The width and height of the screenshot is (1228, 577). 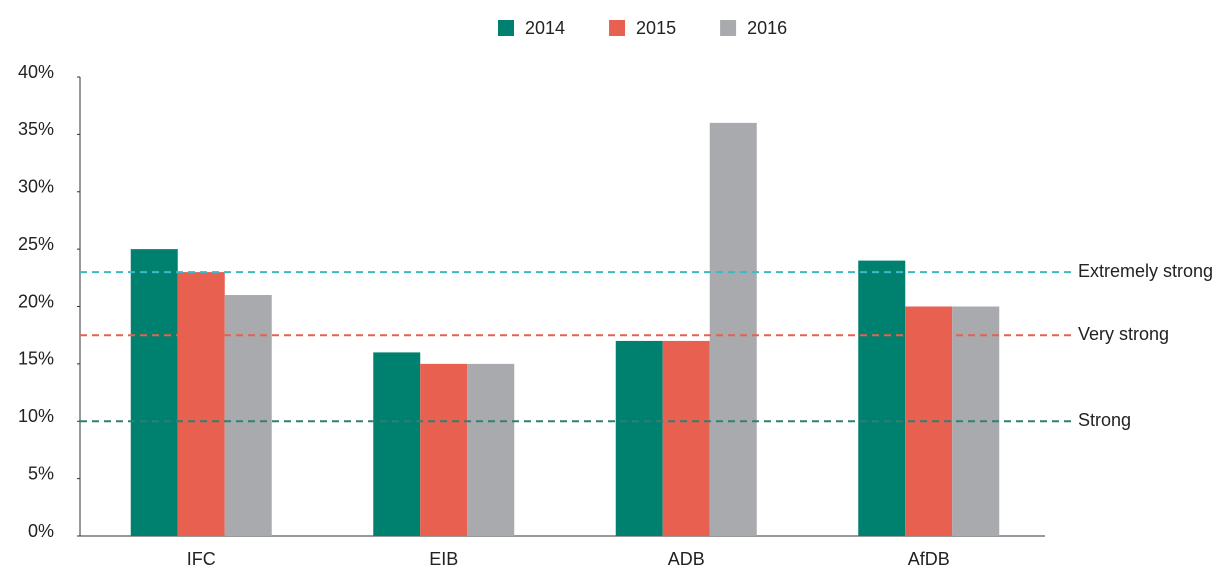 I want to click on y-tick-label: 15%, so click(x=36, y=359).